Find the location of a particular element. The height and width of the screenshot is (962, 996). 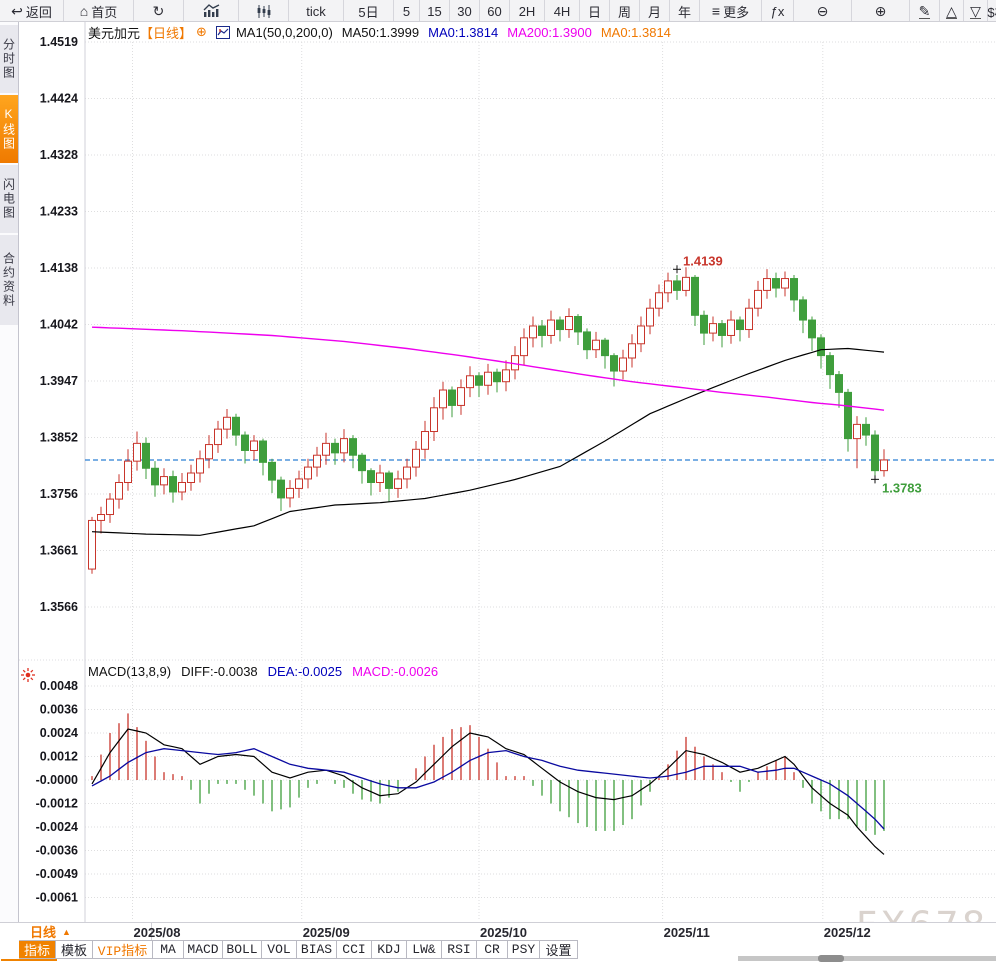

timeframe-15: 15 is located at coordinates (435, 10).